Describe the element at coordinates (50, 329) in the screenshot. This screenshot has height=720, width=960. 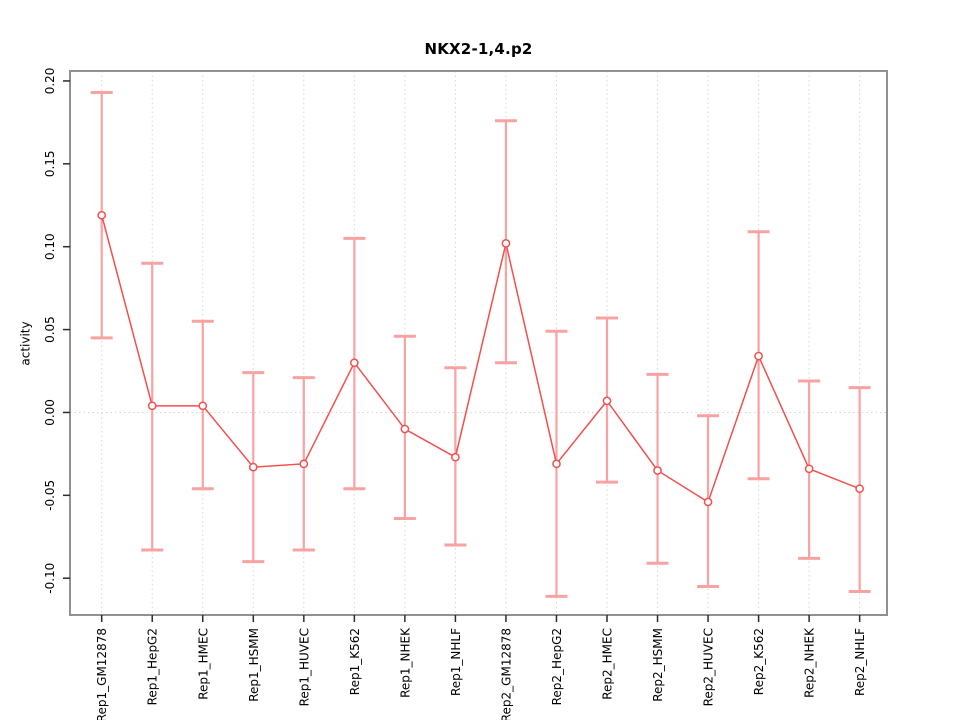
I see `y-tick-label: 0.05` at that location.